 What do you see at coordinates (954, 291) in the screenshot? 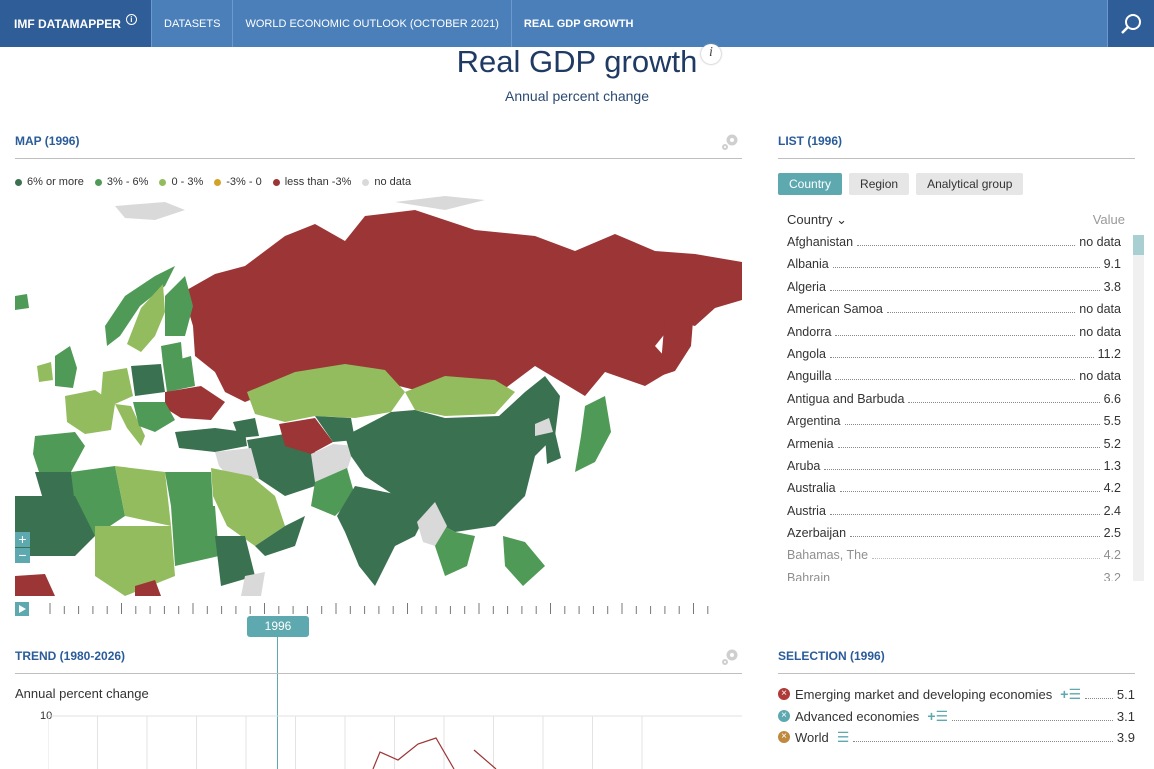
I see `list-item: Algeria 3.8` at bounding box center [954, 291].